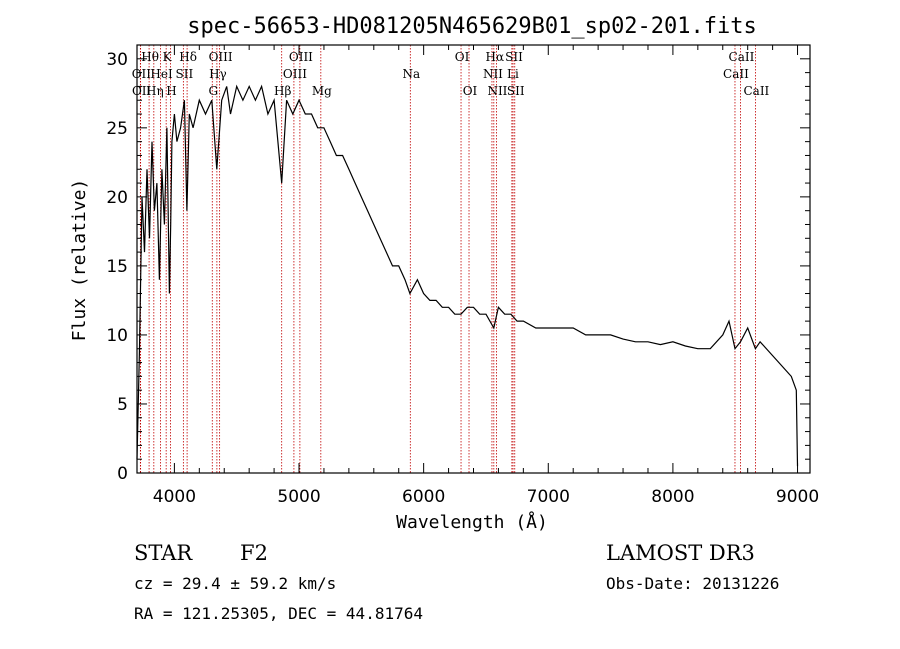 This screenshot has width=900, height=649. Describe the element at coordinates (117, 336) in the screenshot. I see `y-tick-label: 10` at that location.